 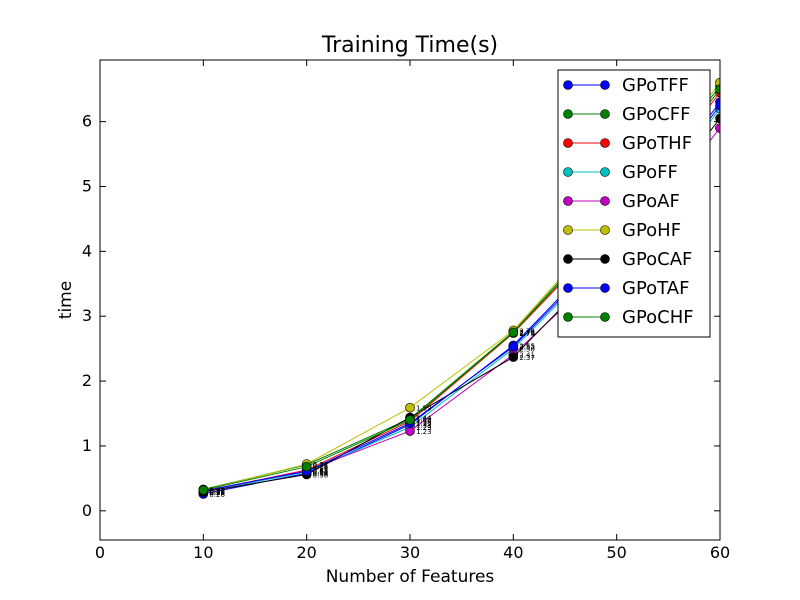 I want to click on data-label: 2.78, so click(x=527, y=331).